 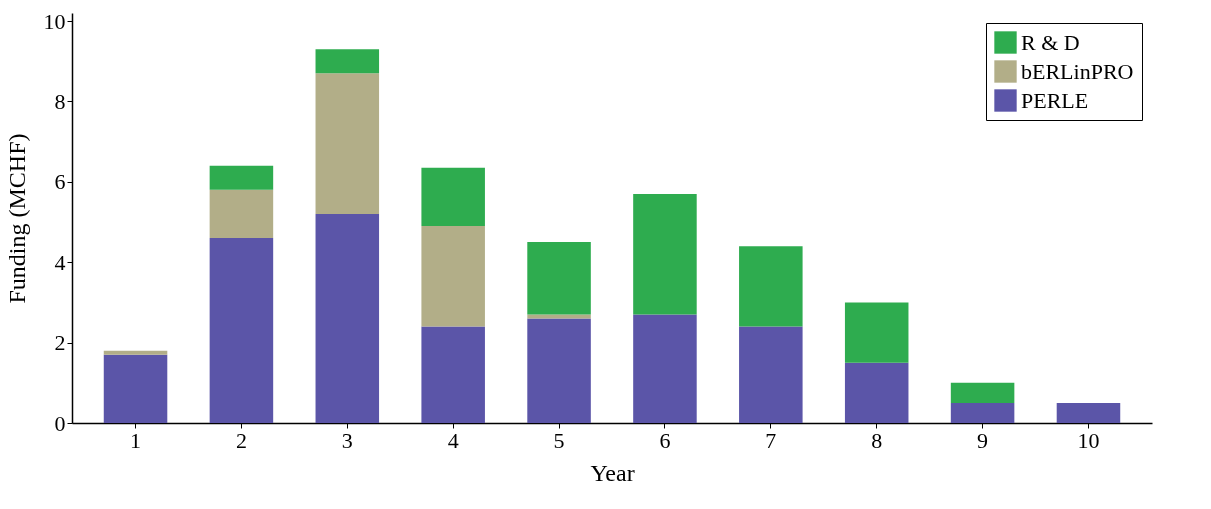 What do you see at coordinates (60, 343) in the screenshot?
I see `y-tick-label: 2` at bounding box center [60, 343].